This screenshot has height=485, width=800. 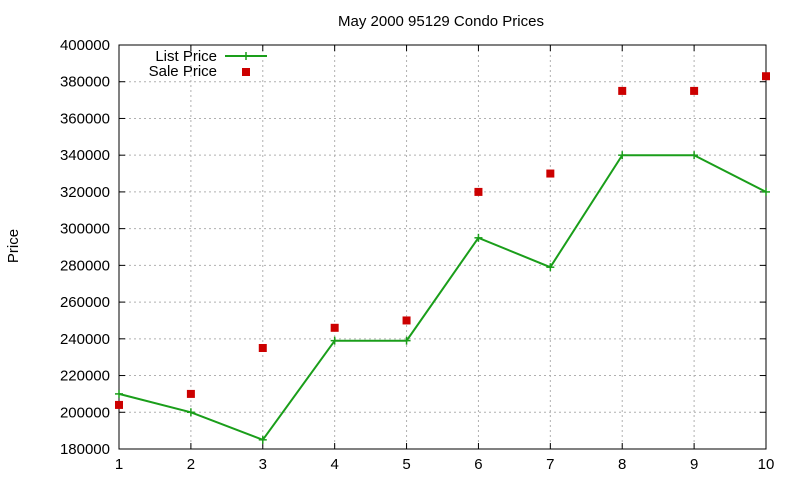 What do you see at coordinates (85, 376) in the screenshot?
I see `y-tick-label: 220000` at bounding box center [85, 376].